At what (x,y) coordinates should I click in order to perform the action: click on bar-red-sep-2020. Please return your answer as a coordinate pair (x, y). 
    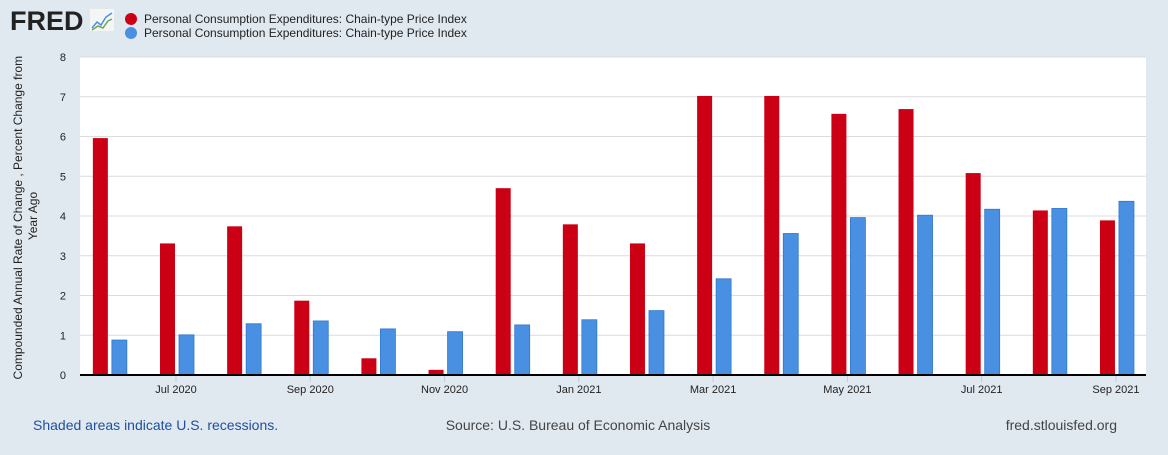
    Looking at the image, I should click on (302, 337).